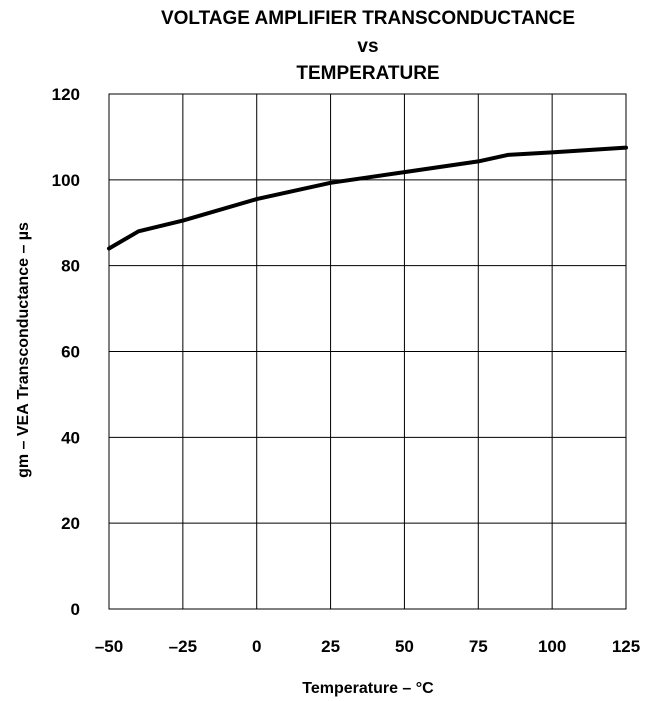  Describe the element at coordinates (70, 352) in the screenshot. I see `y-tick-label: 60` at that location.